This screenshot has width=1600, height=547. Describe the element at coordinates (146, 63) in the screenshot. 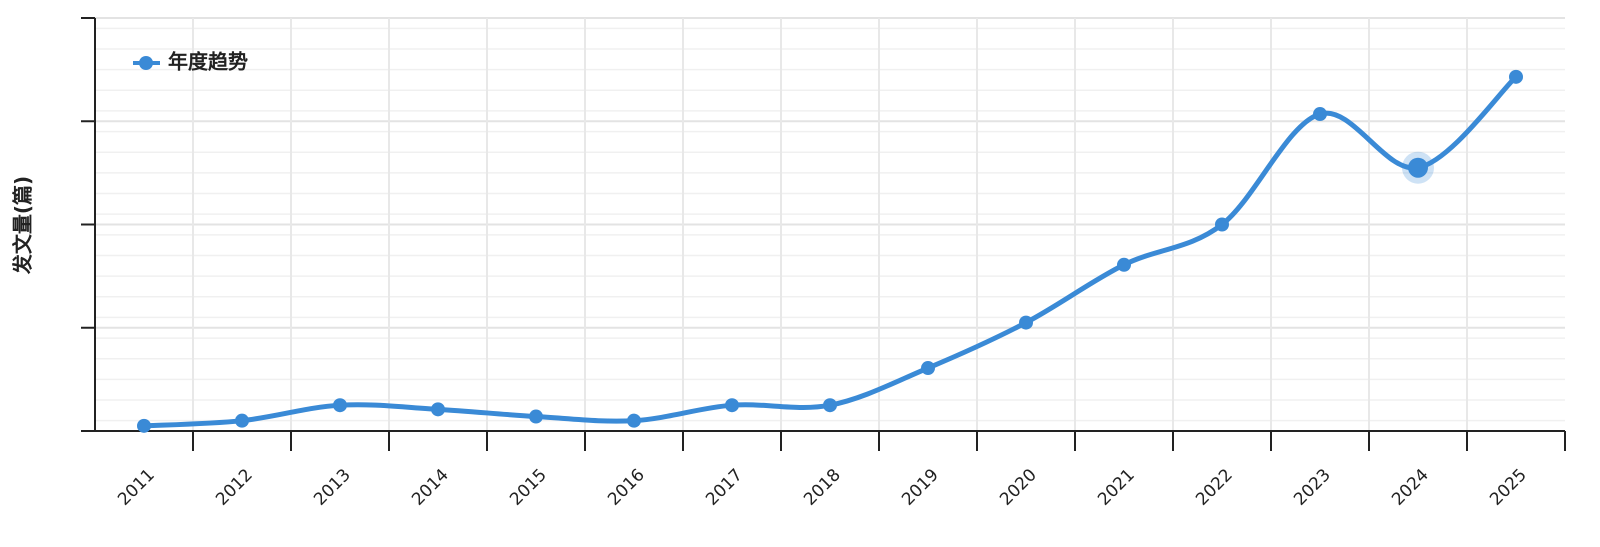

I see `legend-marker` at that location.